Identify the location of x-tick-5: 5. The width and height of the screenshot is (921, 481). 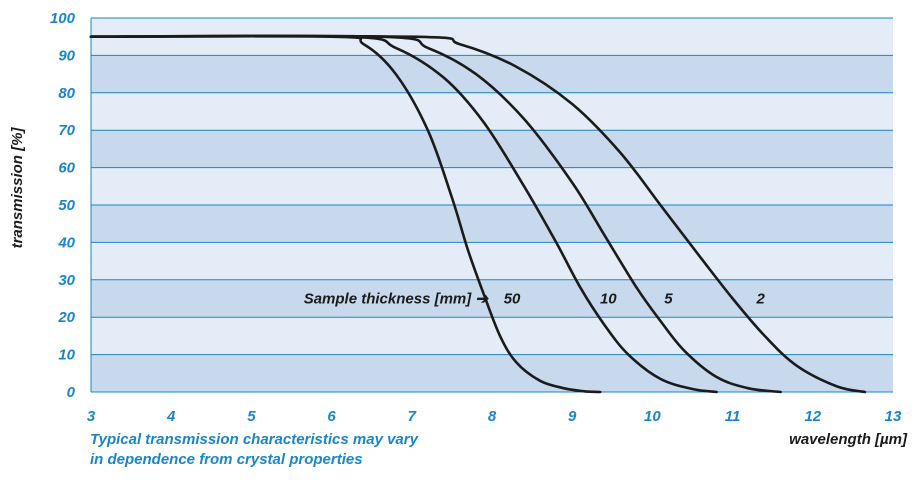
(251, 416).